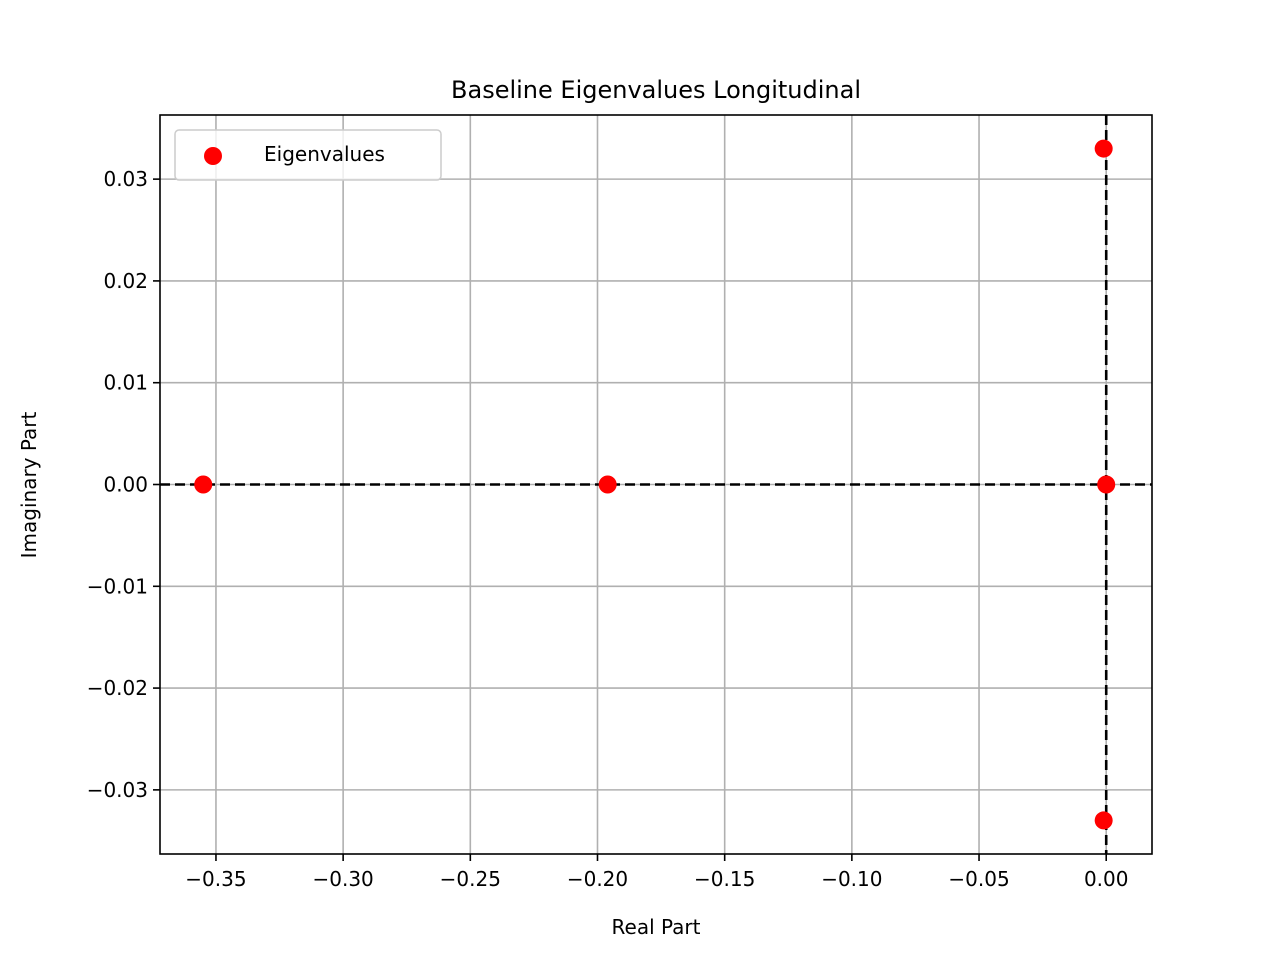  Describe the element at coordinates (213, 156) in the screenshot. I see `legend-marker` at that location.